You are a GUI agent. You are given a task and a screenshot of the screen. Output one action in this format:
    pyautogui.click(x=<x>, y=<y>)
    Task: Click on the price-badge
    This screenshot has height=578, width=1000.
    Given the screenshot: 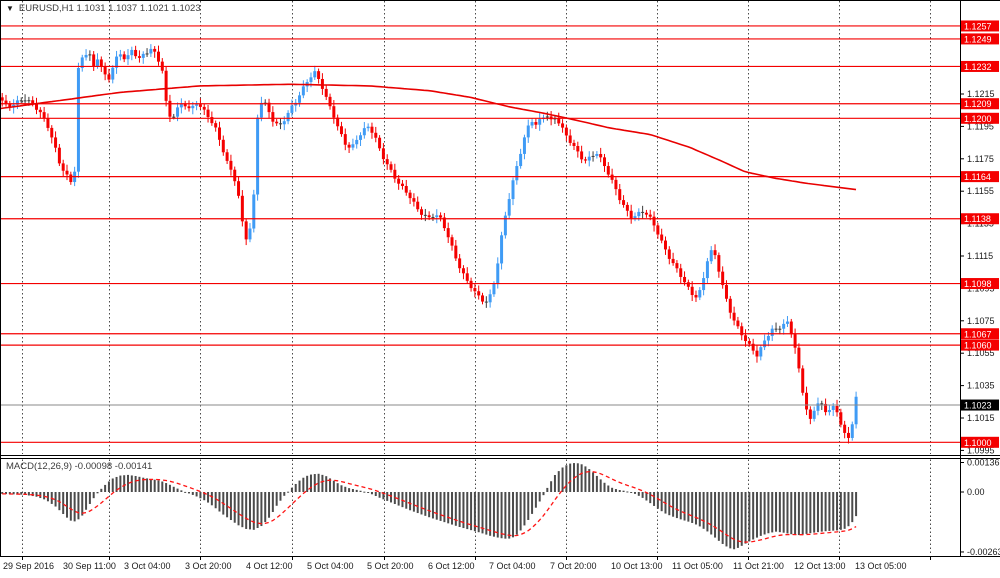 What is the action you would take?
    pyautogui.click(x=980, y=442)
    